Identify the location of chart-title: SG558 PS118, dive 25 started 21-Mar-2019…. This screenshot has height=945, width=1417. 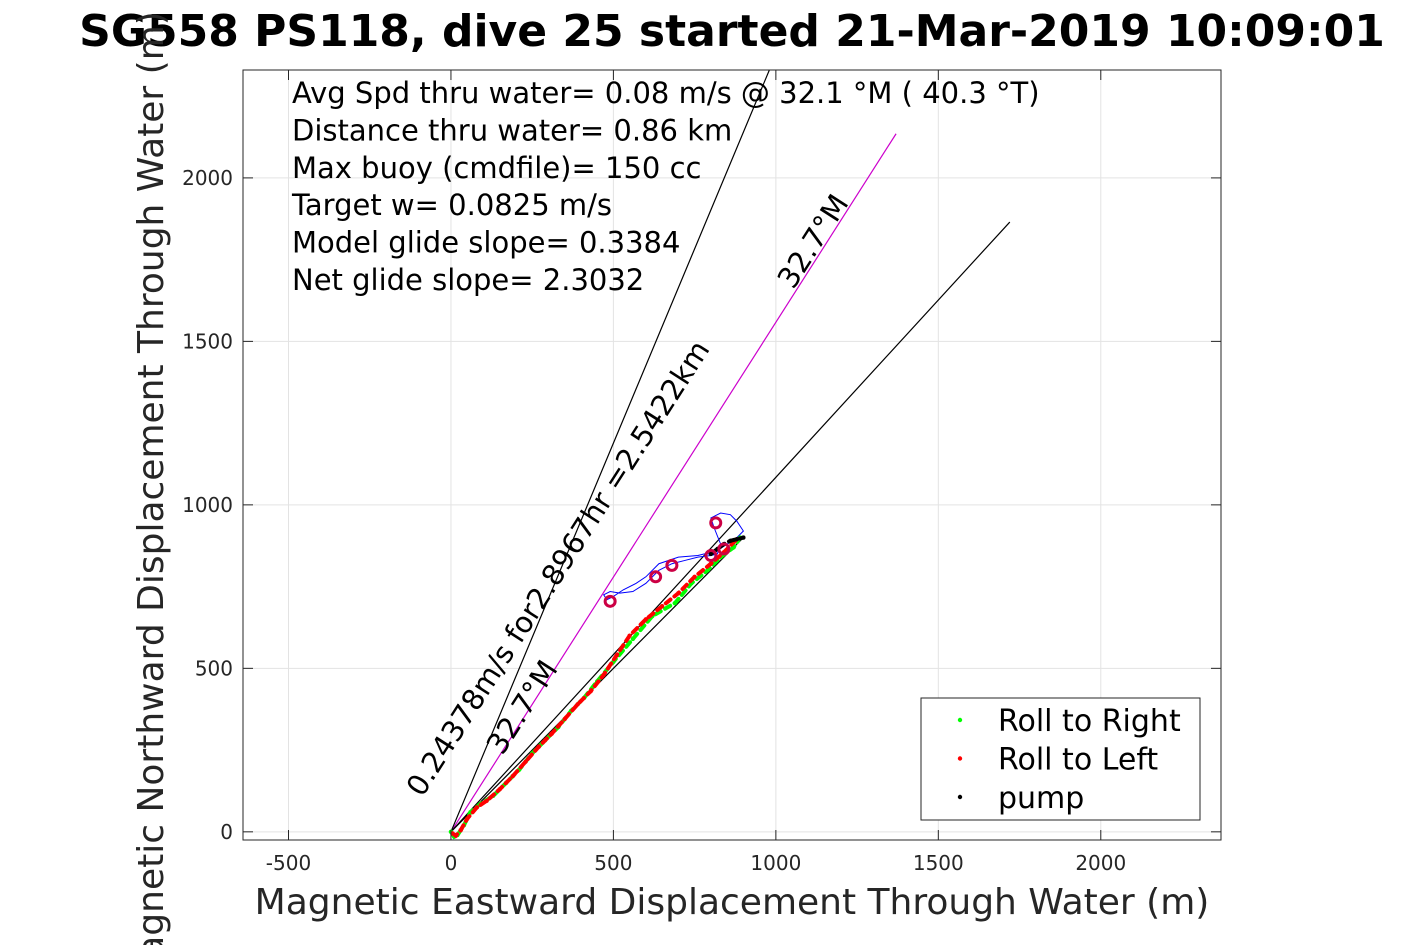
(732, 31).